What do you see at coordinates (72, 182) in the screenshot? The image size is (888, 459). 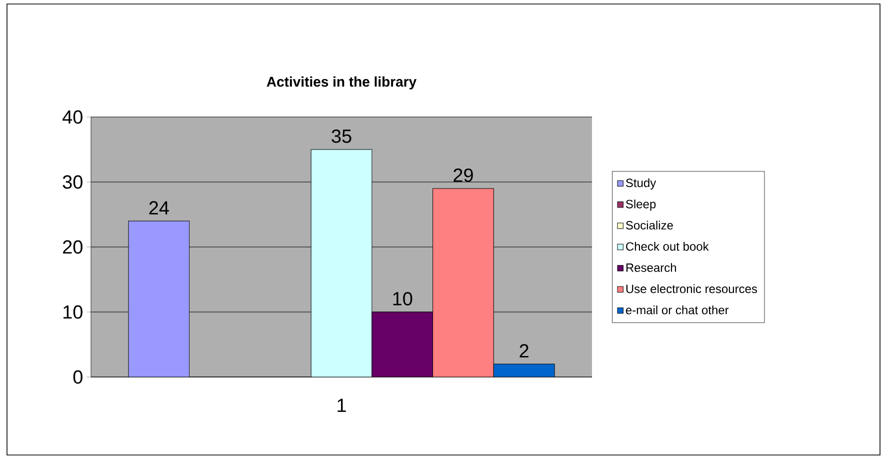 I see `y-tick-label: 30` at bounding box center [72, 182].